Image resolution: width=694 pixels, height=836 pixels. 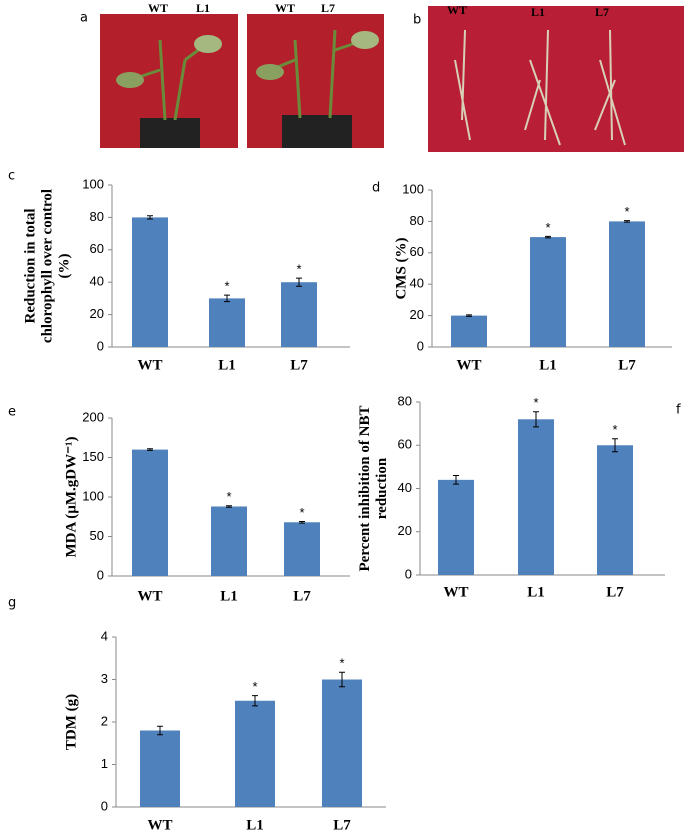 I want to click on y-axis-label: TDM (g), so click(x=71, y=722).